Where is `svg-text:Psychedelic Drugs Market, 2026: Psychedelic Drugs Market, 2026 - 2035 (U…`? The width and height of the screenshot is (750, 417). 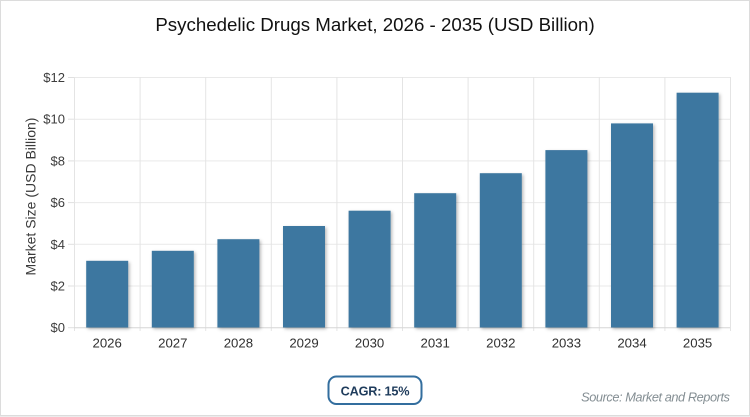 svg-text:Psychedelic Drugs Market, 2026: Psychedelic Drugs Market, 2026 - 2035 (U… is located at coordinates (374, 24).